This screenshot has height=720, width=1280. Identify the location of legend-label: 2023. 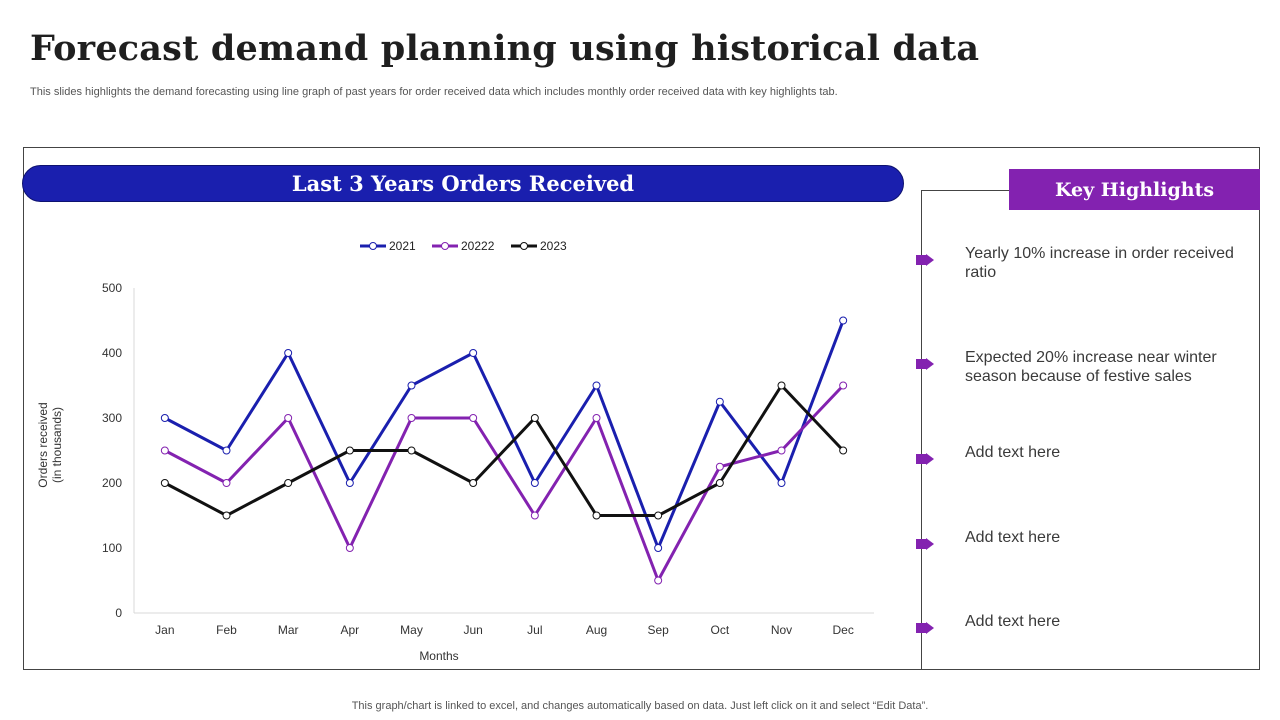
(553, 246).